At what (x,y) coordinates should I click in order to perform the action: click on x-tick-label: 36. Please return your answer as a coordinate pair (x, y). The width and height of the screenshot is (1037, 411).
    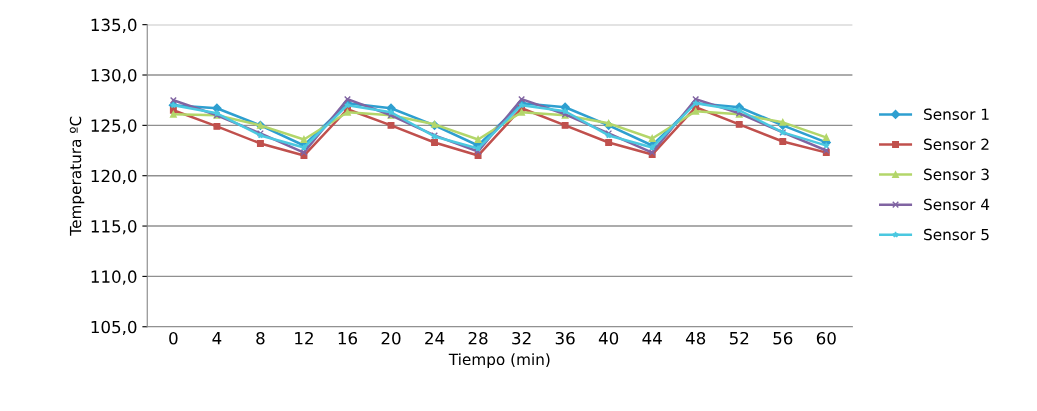
    Looking at the image, I should click on (565, 338).